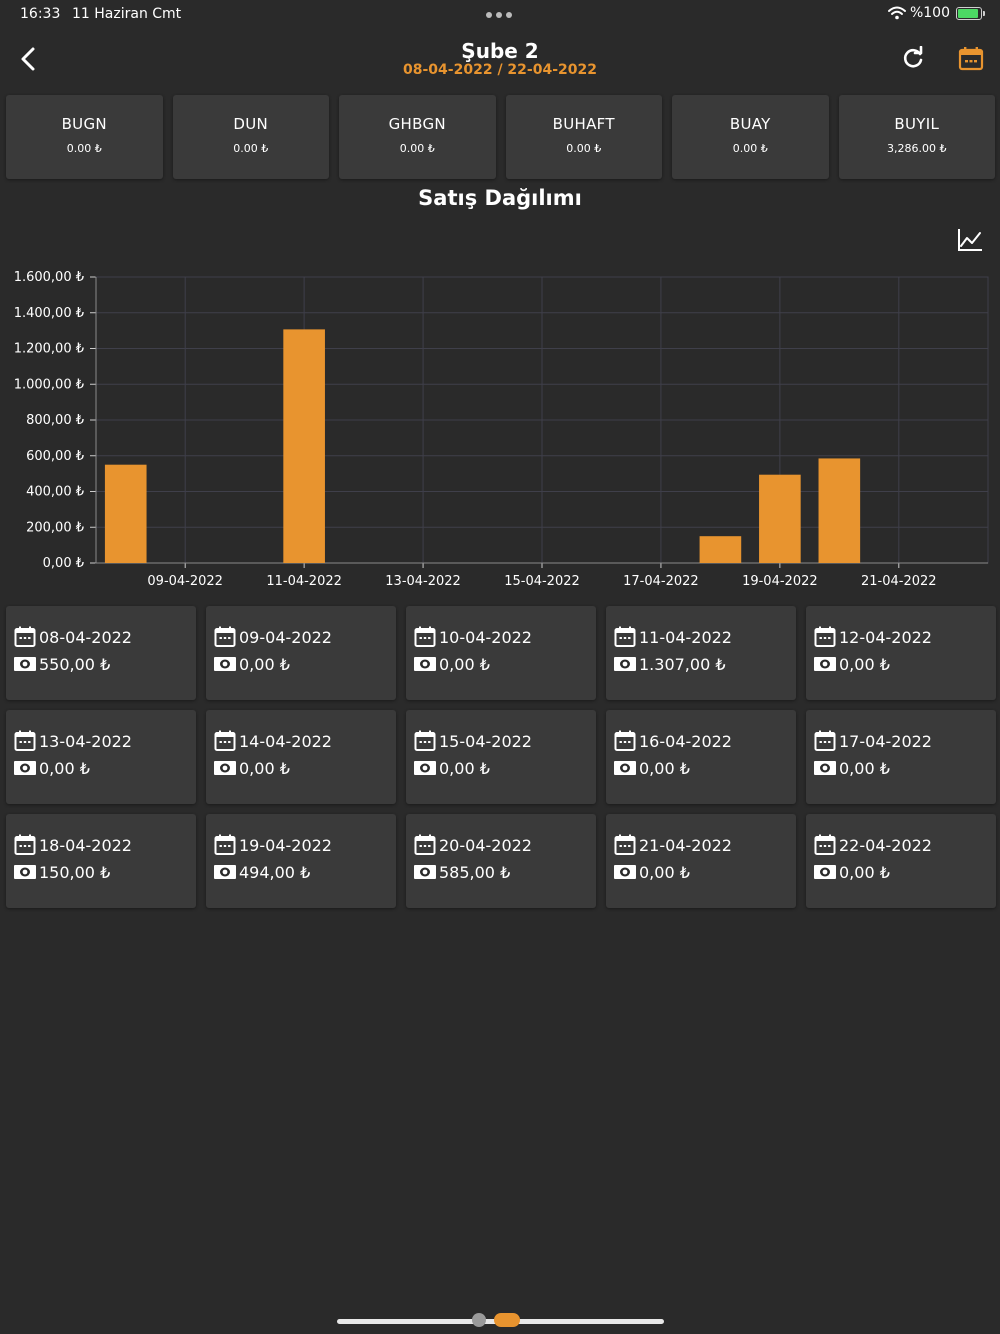 This screenshot has height=1334, width=1000. What do you see at coordinates (685, 845) in the screenshot?
I see `day-date: 21-04-2022` at bounding box center [685, 845].